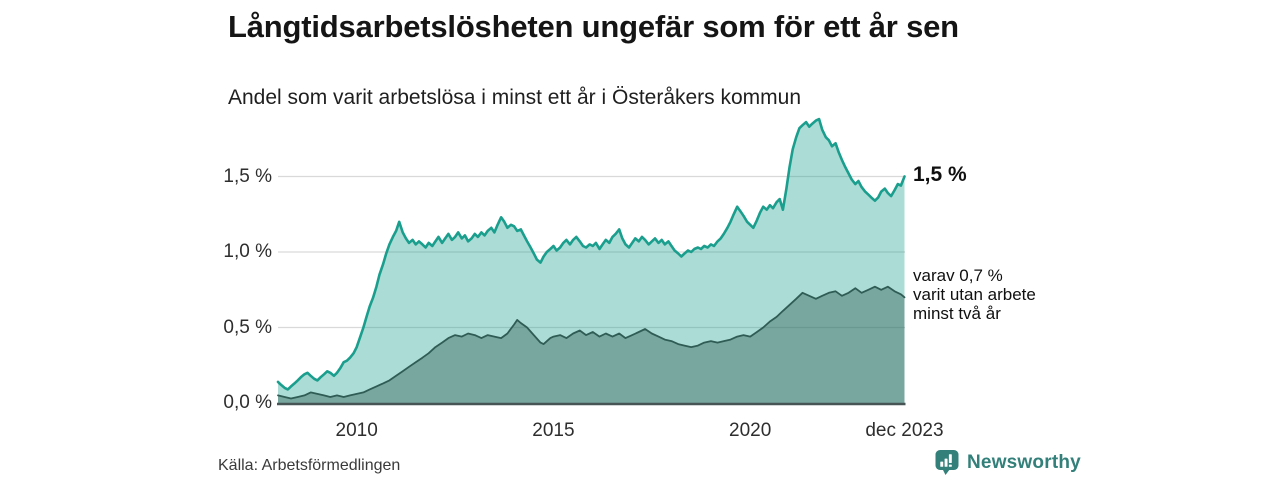 The image size is (1280, 480). What do you see at coordinates (309, 465) in the screenshot?
I see `source-label: Källa: Arbetsförmedlingen` at bounding box center [309, 465].